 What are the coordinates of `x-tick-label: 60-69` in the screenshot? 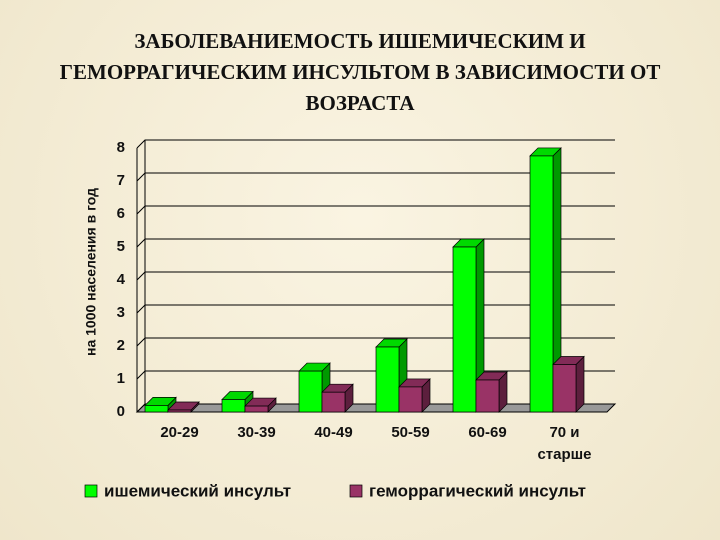 It's located at (487, 432).